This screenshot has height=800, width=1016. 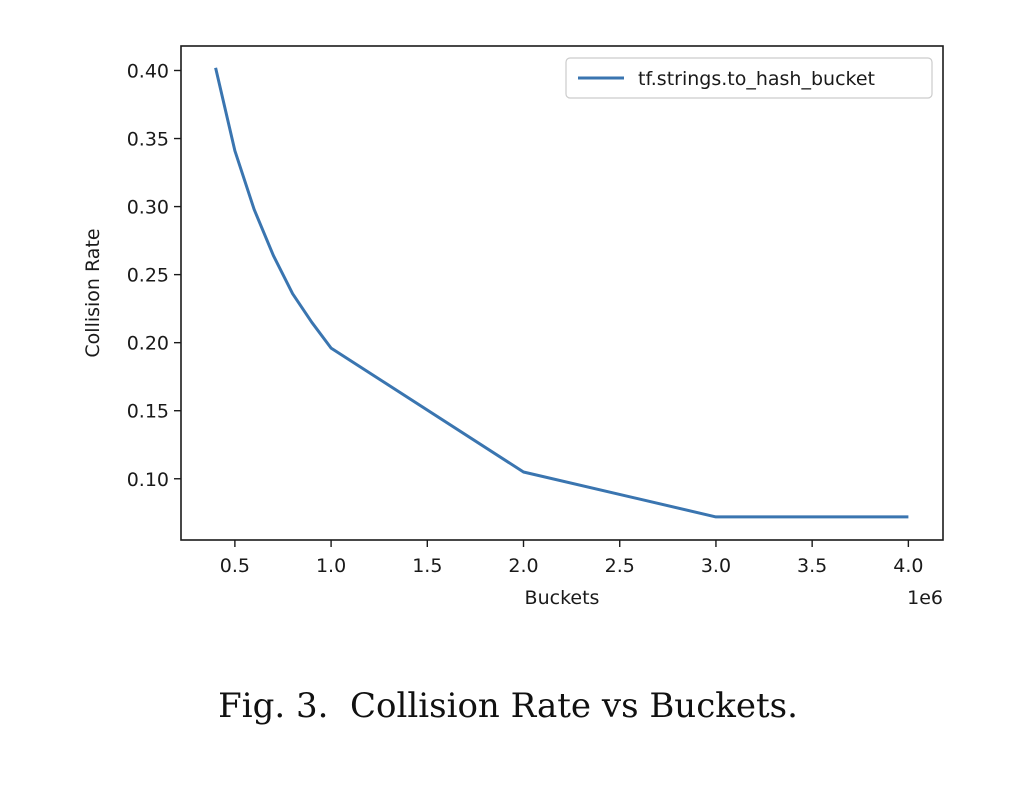 I want to click on legend: tf.strings.to_hash_bucket, so click(x=749, y=78).